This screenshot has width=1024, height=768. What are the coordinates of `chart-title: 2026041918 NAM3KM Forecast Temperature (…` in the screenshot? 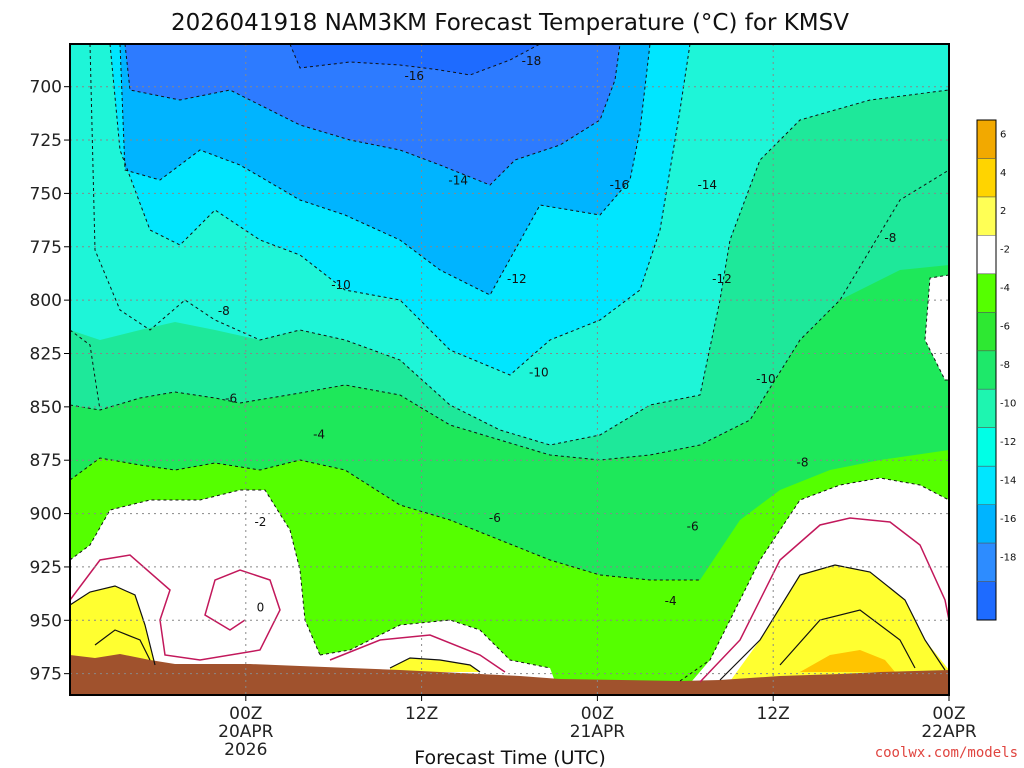 It's located at (510, 23).